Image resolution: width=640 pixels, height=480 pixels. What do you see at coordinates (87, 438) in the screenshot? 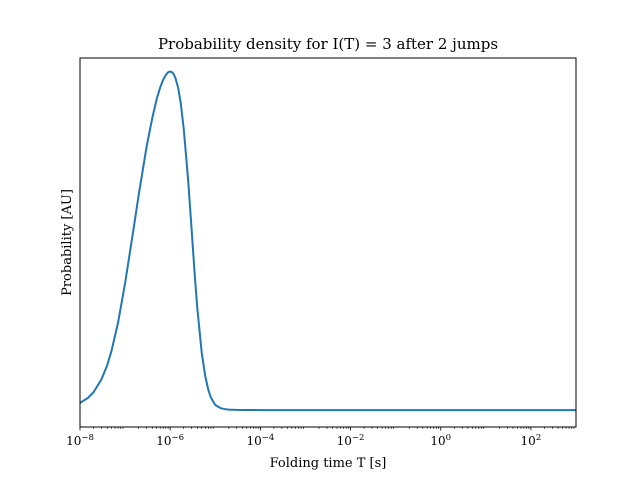
I see `x-tick-label-exponent: −8` at bounding box center [87, 438].